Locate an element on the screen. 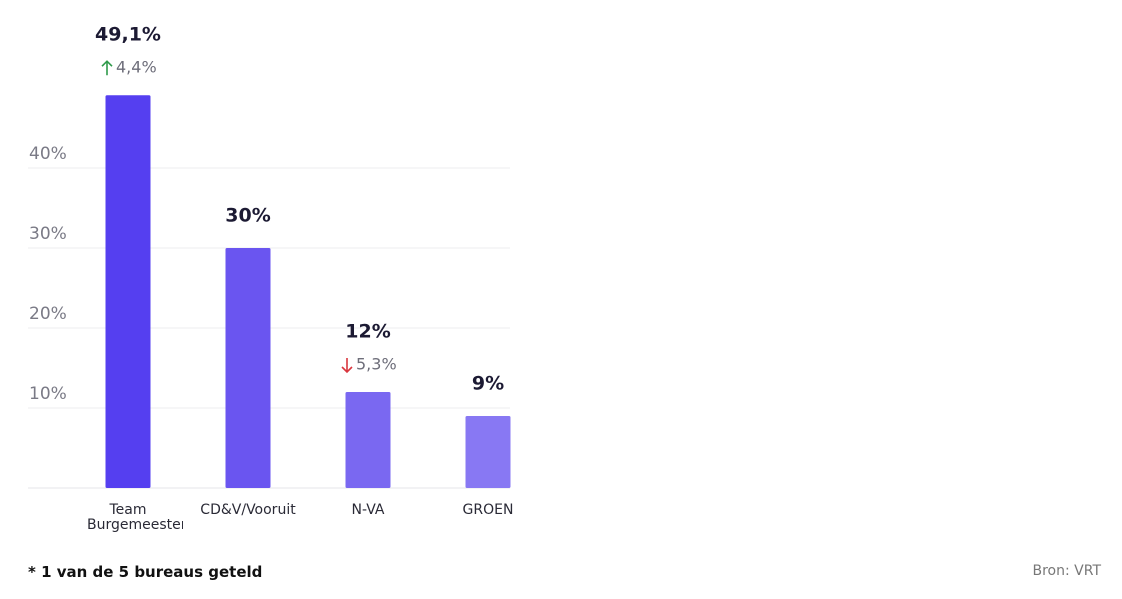 Image resolution: width=1122 pixels, height=599 pixels. x-tick-label: Team Burgemeester is located at coordinates (135, 518).